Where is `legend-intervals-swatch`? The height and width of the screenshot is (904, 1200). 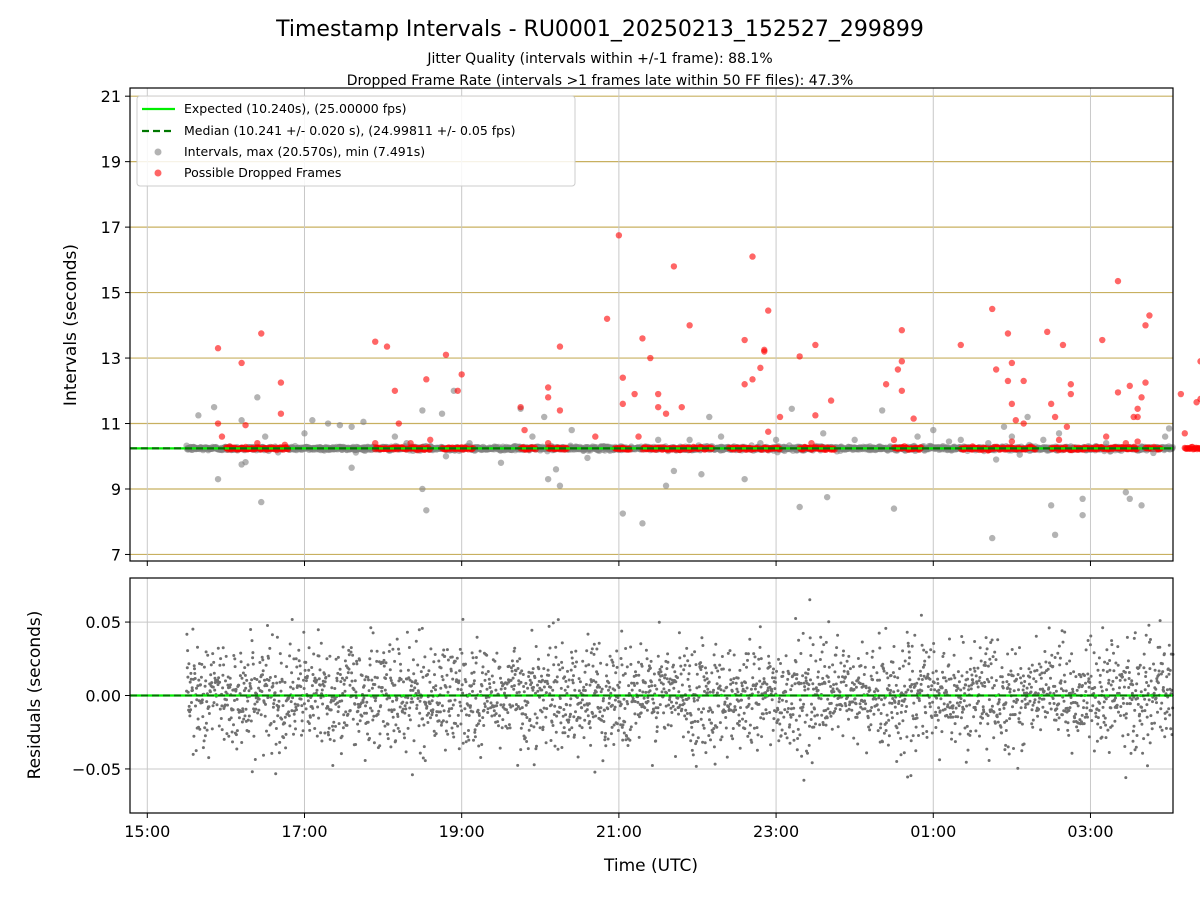 legend-intervals-swatch is located at coordinates (158, 152).